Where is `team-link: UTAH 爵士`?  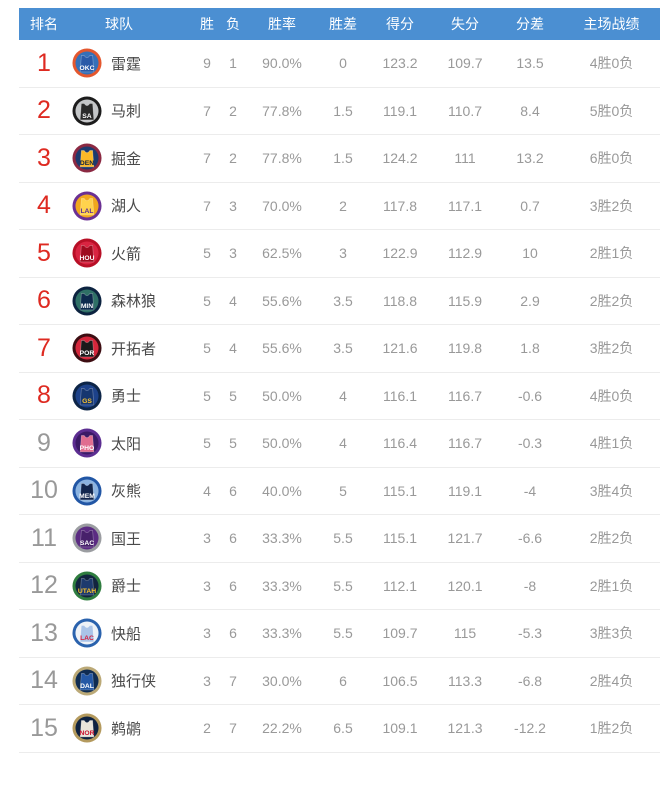 team-link: UTAH 爵士 is located at coordinates (131, 586).